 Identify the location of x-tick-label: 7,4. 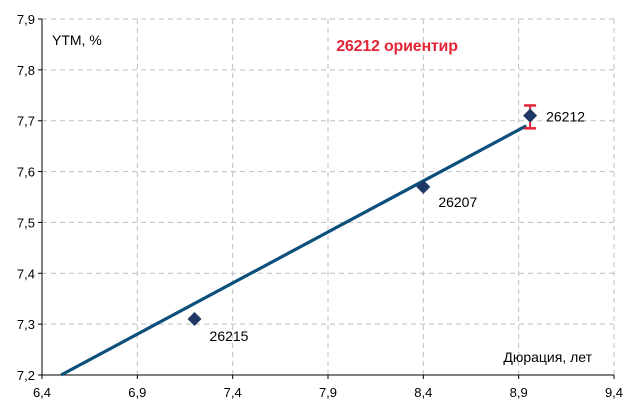
(233, 392).